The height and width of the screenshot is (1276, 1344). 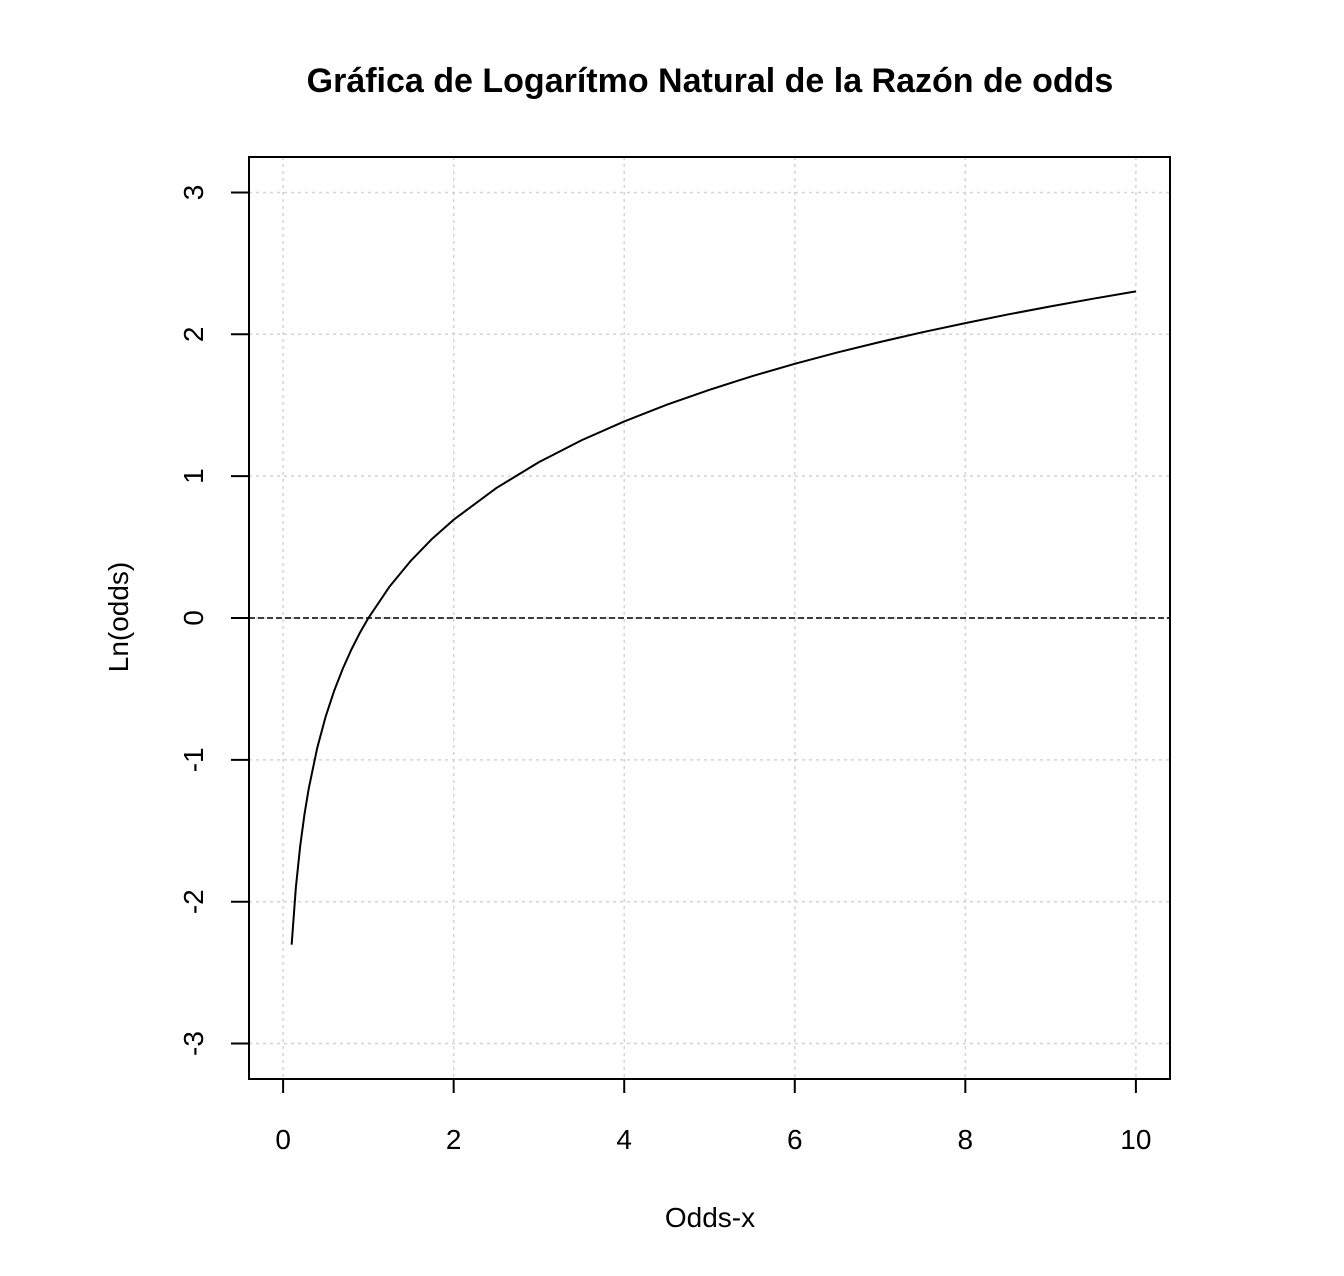 What do you see at coordinates (193, 901) in the screenshot?
I see `y-tick-label: -2` at bounding box center [193, 901].